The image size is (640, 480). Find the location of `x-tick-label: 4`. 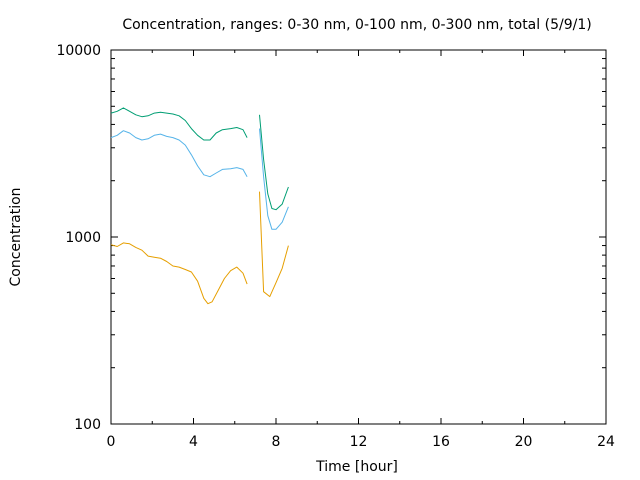

x-tick-label: 4 is located at coordinates (193, 442).